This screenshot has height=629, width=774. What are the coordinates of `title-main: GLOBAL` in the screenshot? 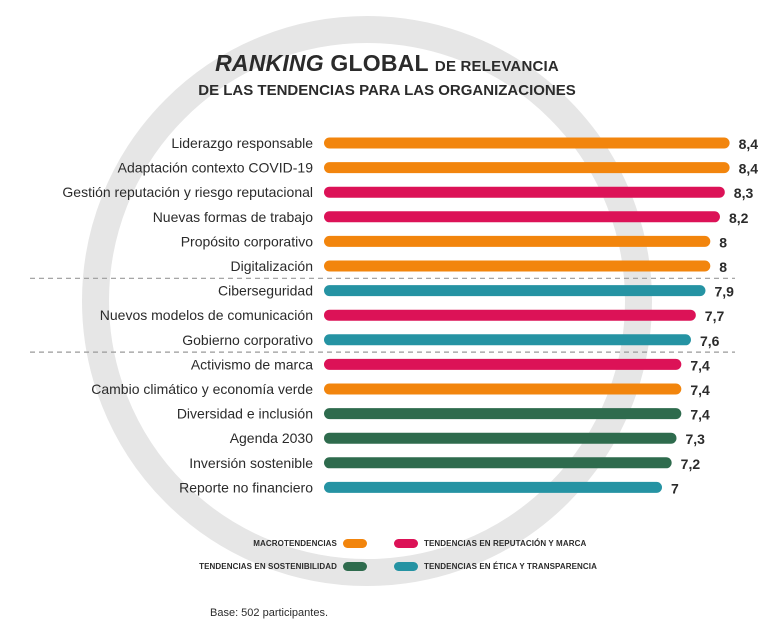 It's located at (379, 63).